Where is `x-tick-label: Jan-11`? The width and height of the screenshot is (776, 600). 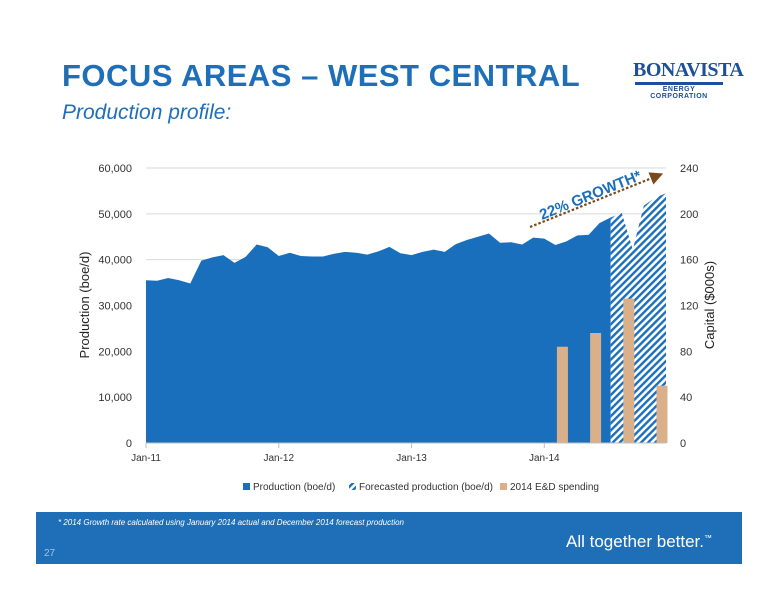 x-tick-label: Jan-11 is located at coordinates (146, 458).